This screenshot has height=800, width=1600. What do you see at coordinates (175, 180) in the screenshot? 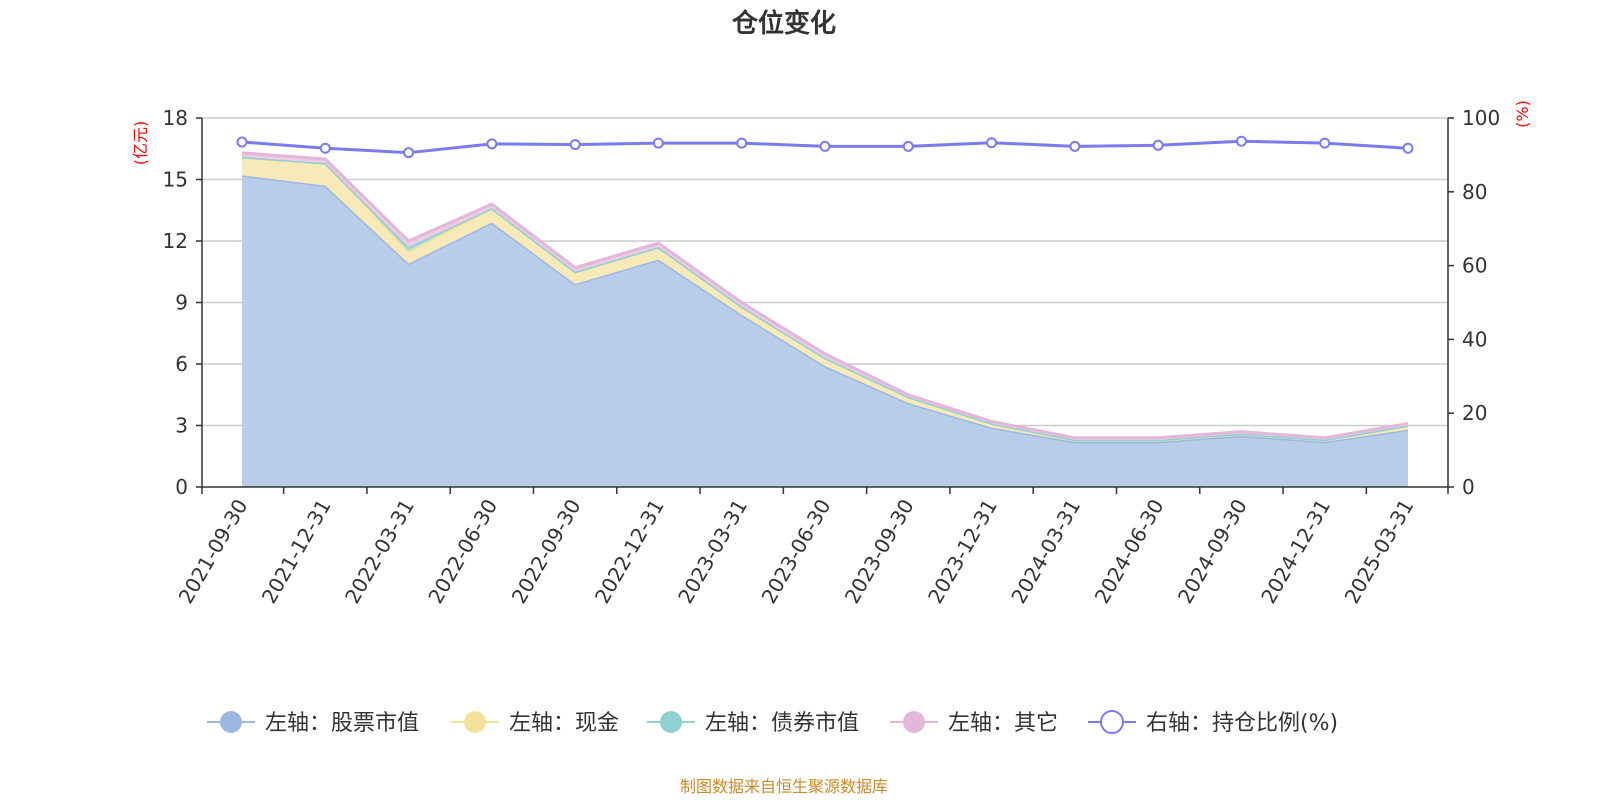
I see `y-left-tick-label: 15` at bounding box center [175, 180].